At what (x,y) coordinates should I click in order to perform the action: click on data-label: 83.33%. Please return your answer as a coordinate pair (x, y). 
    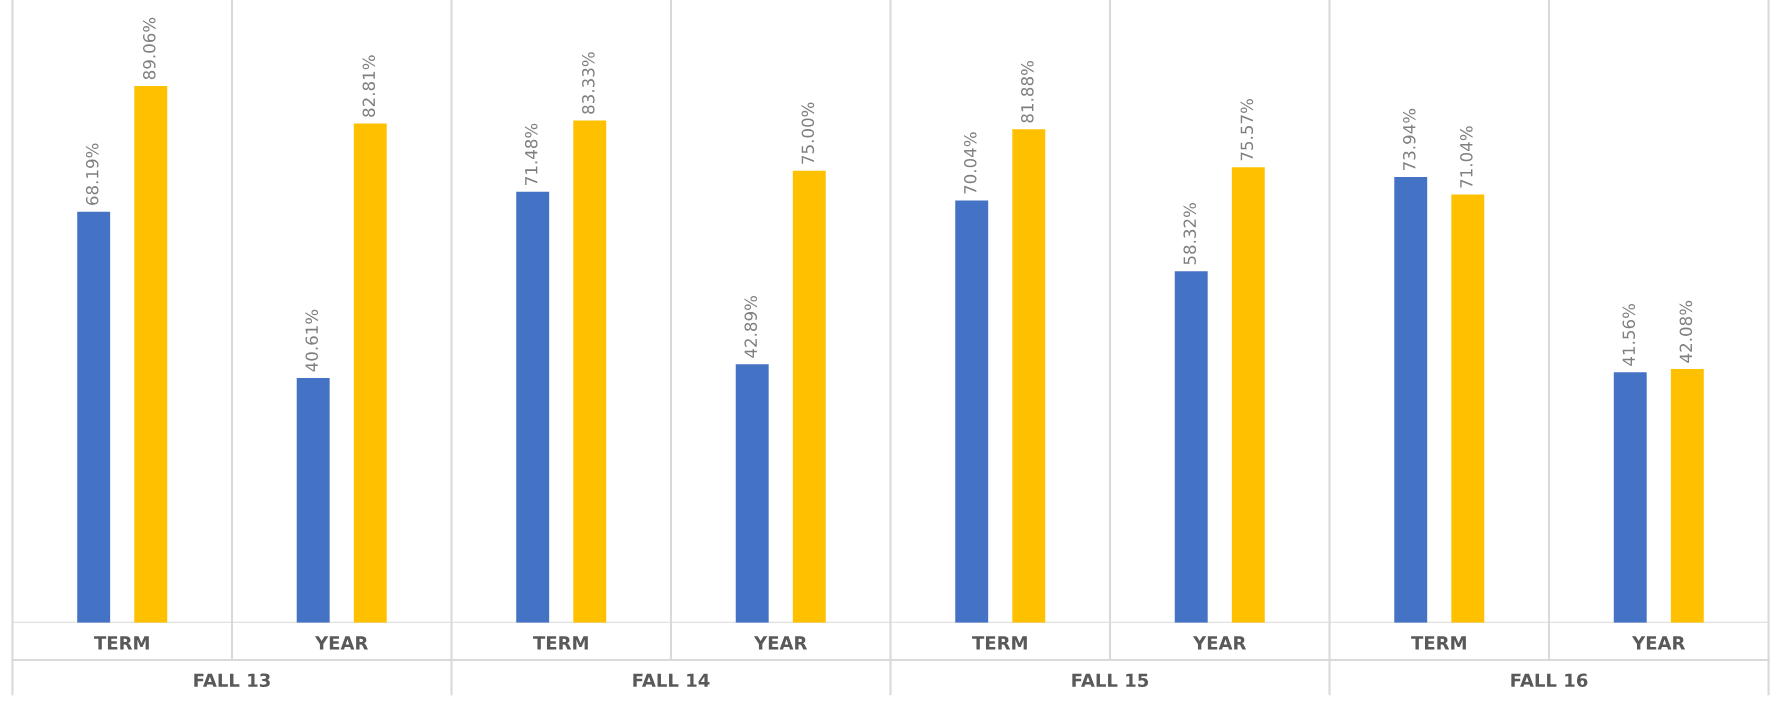
    Looking at the image, I should click on (588, 83).